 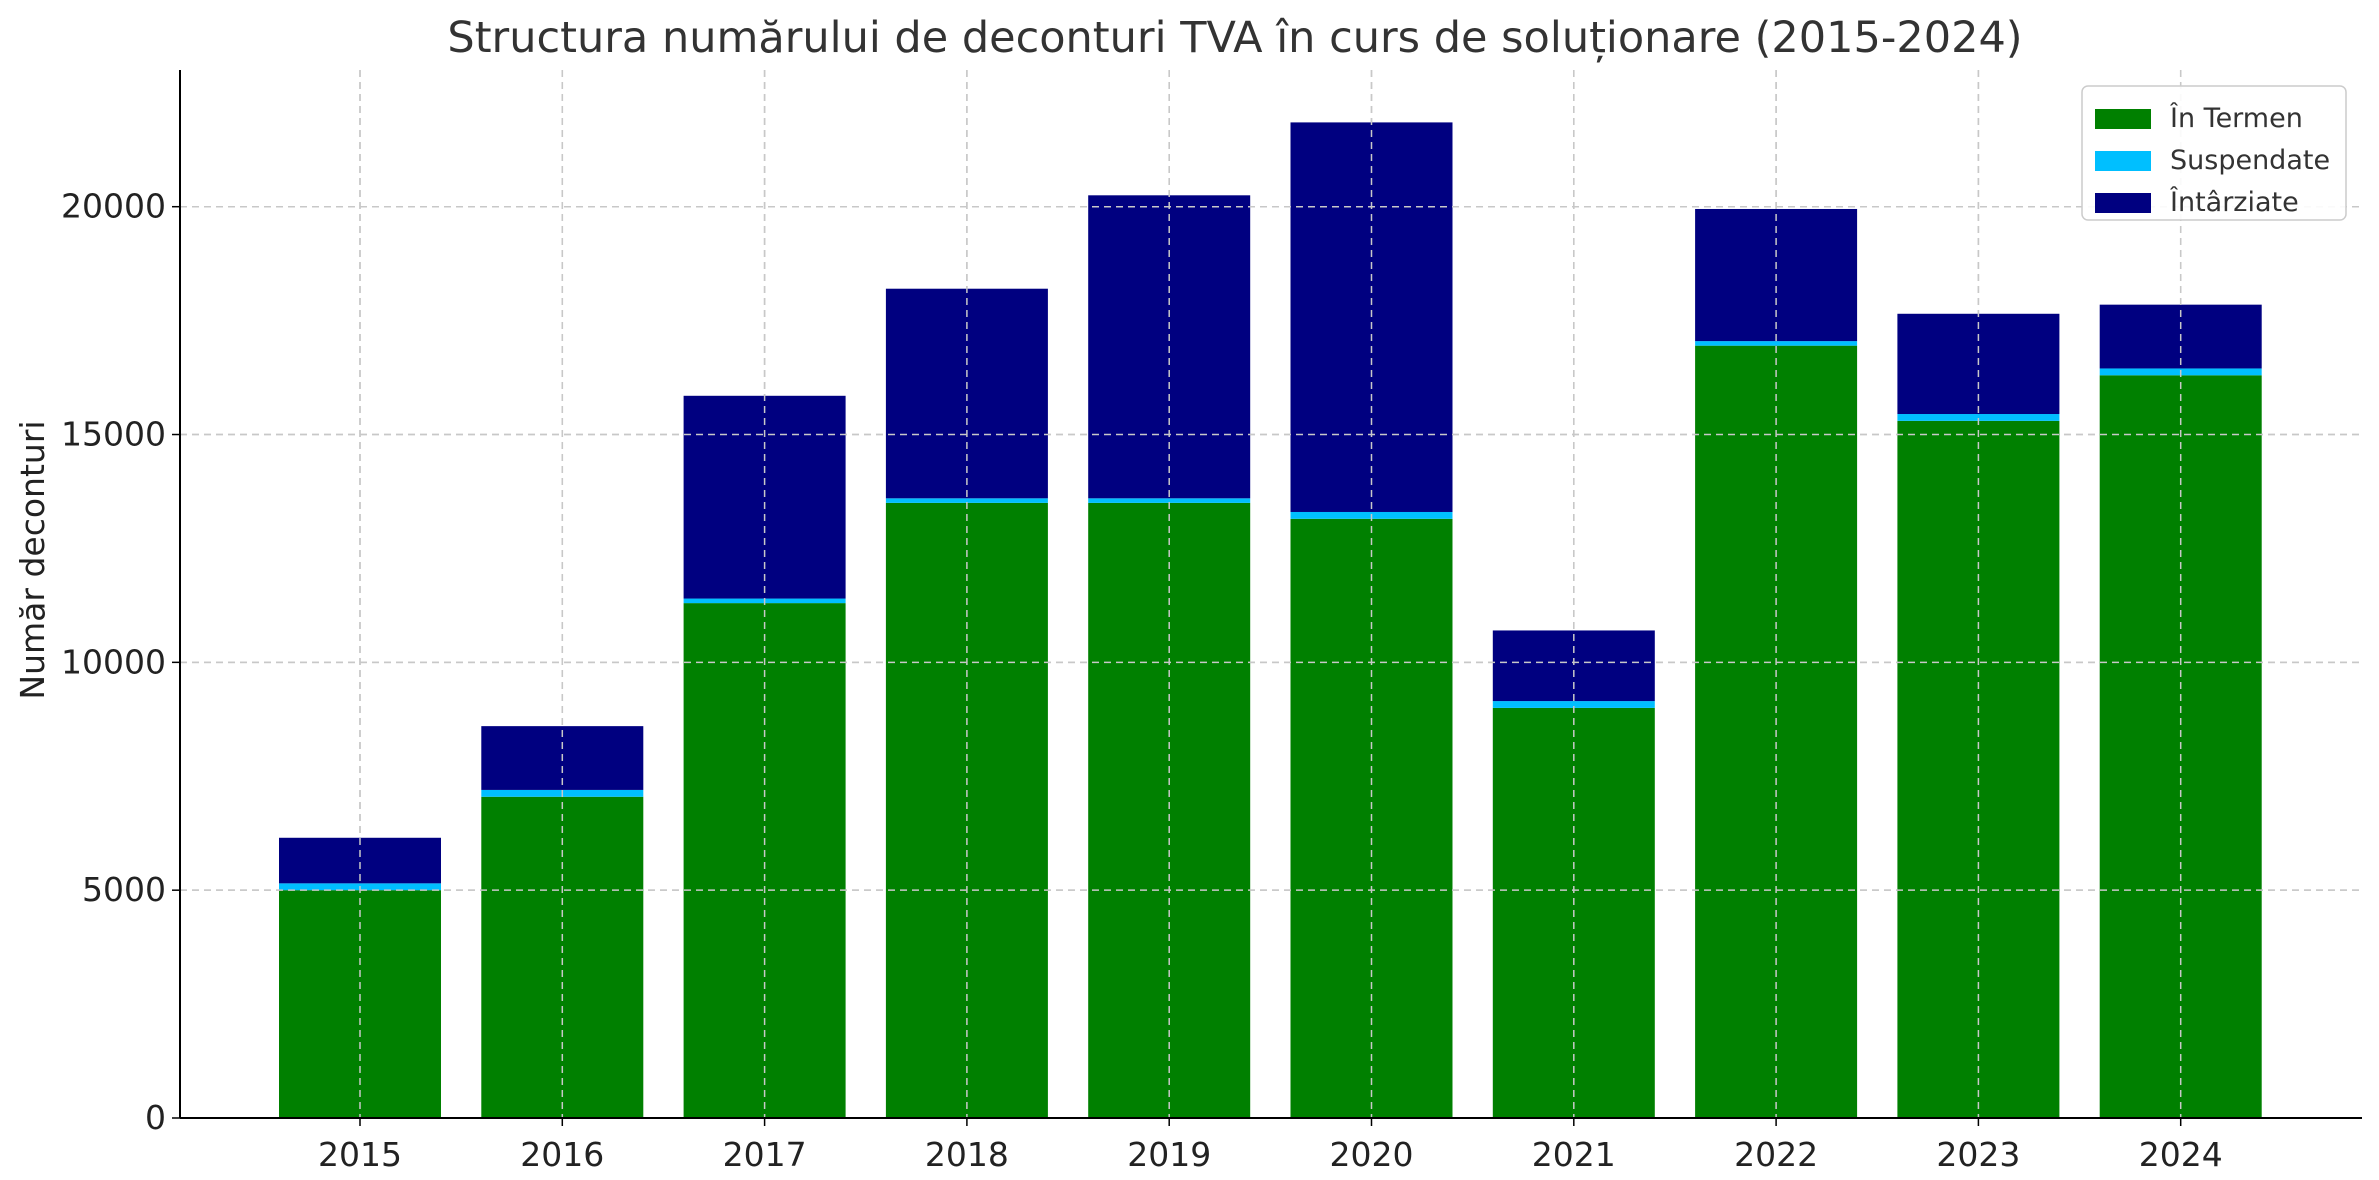 What do you see at coordinates (1978, 417) in the screenshot?
I see `bar-suspendate-2023` at bounding box center [1978, 417].